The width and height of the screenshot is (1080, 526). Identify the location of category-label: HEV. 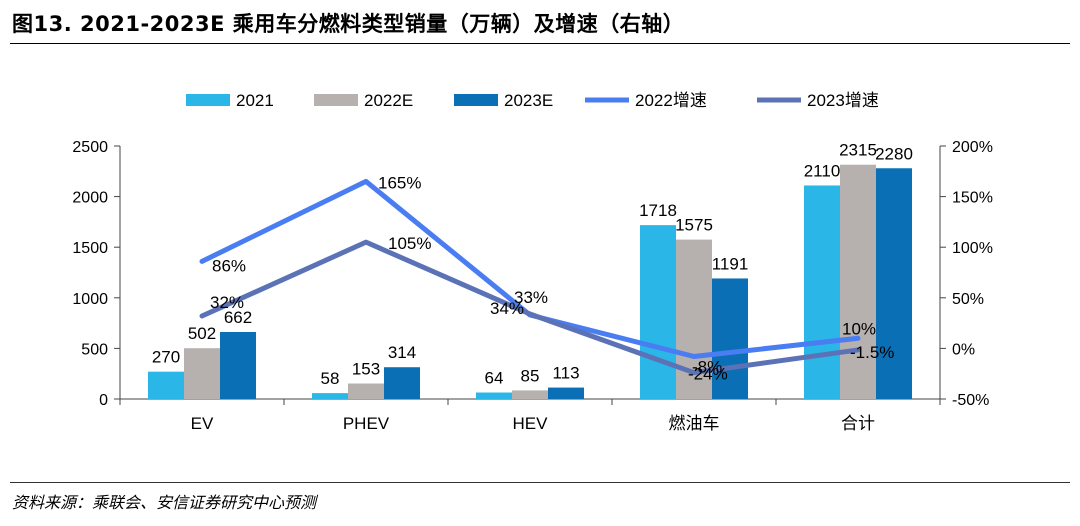
(531, 423).